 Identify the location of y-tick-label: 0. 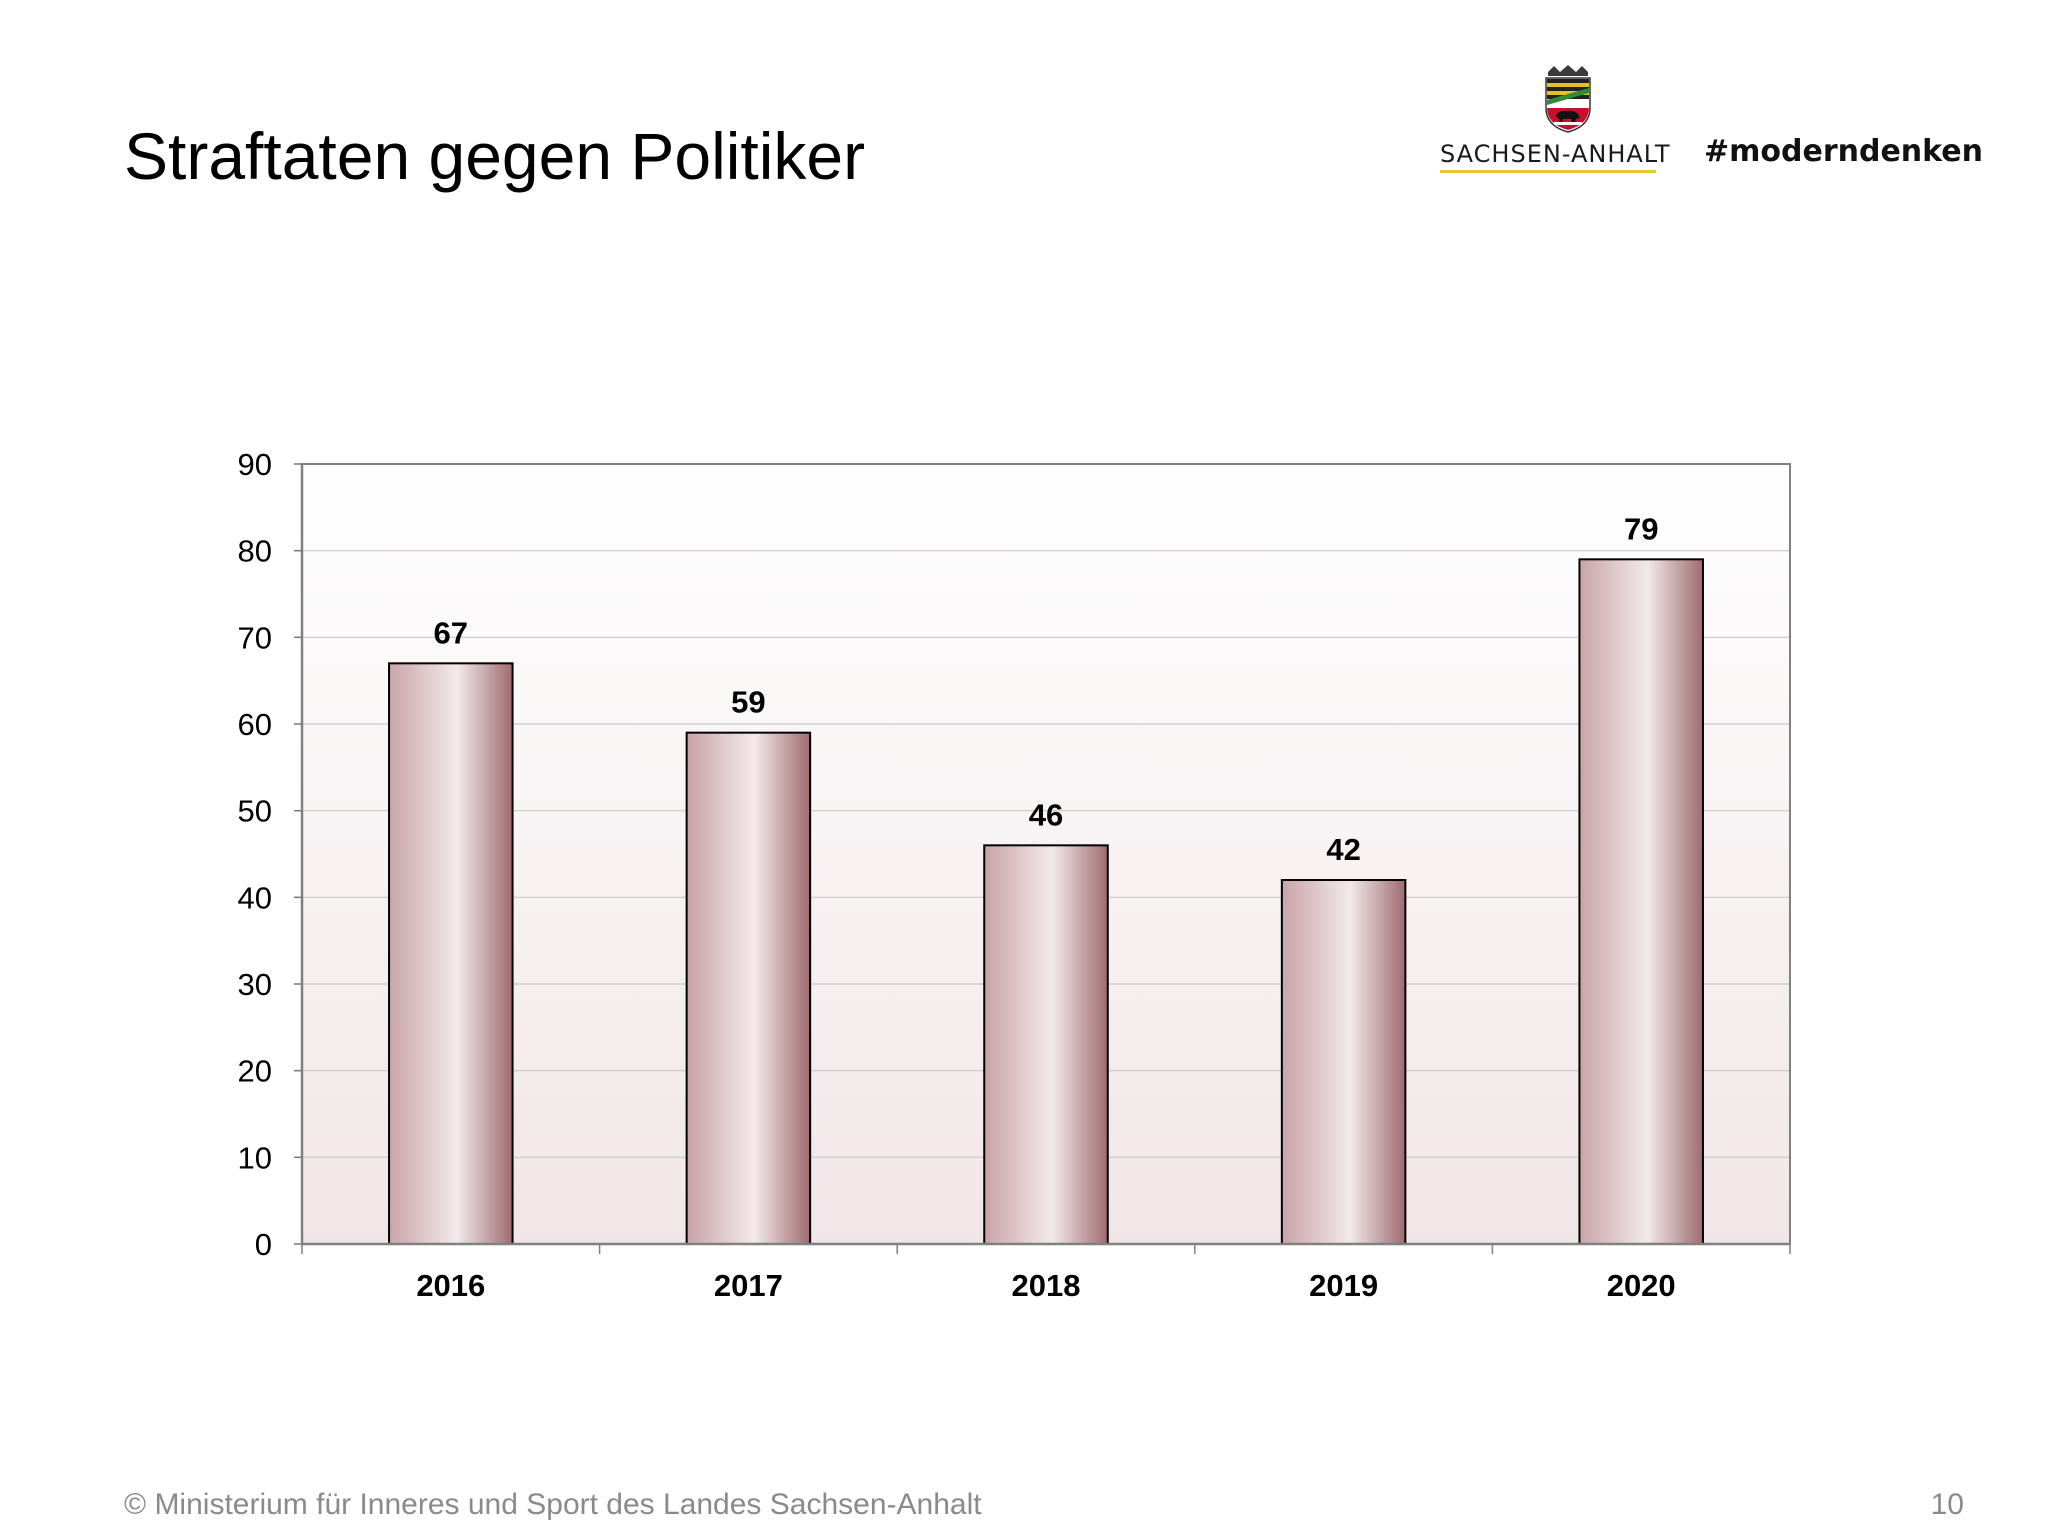
(263, 1244).